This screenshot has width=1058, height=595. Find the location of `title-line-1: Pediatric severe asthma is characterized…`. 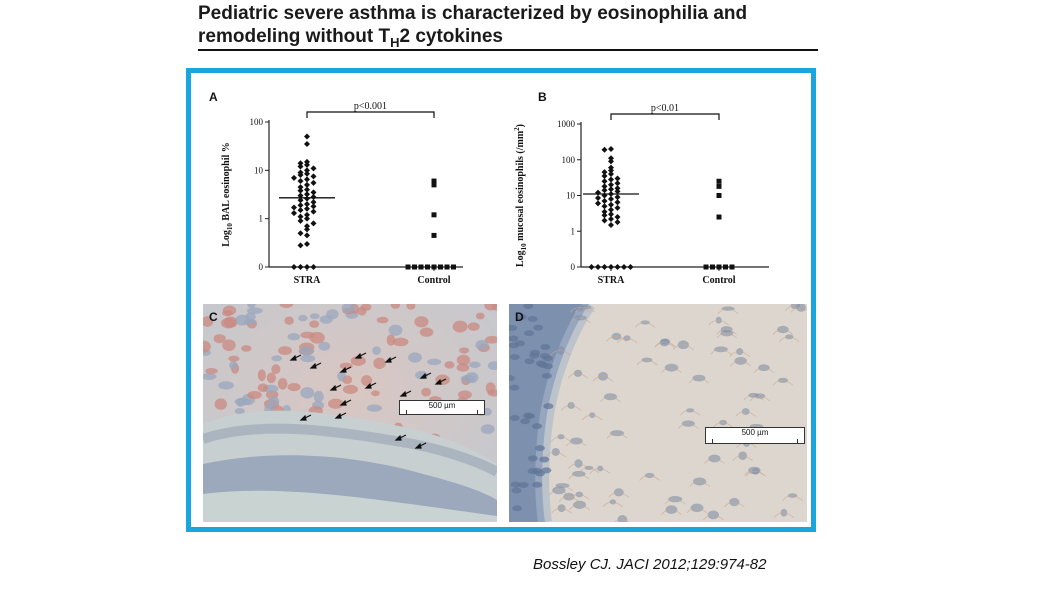

title-line-1: Pediatric severe asthma is characterized… is located at coordinates (473, 13).